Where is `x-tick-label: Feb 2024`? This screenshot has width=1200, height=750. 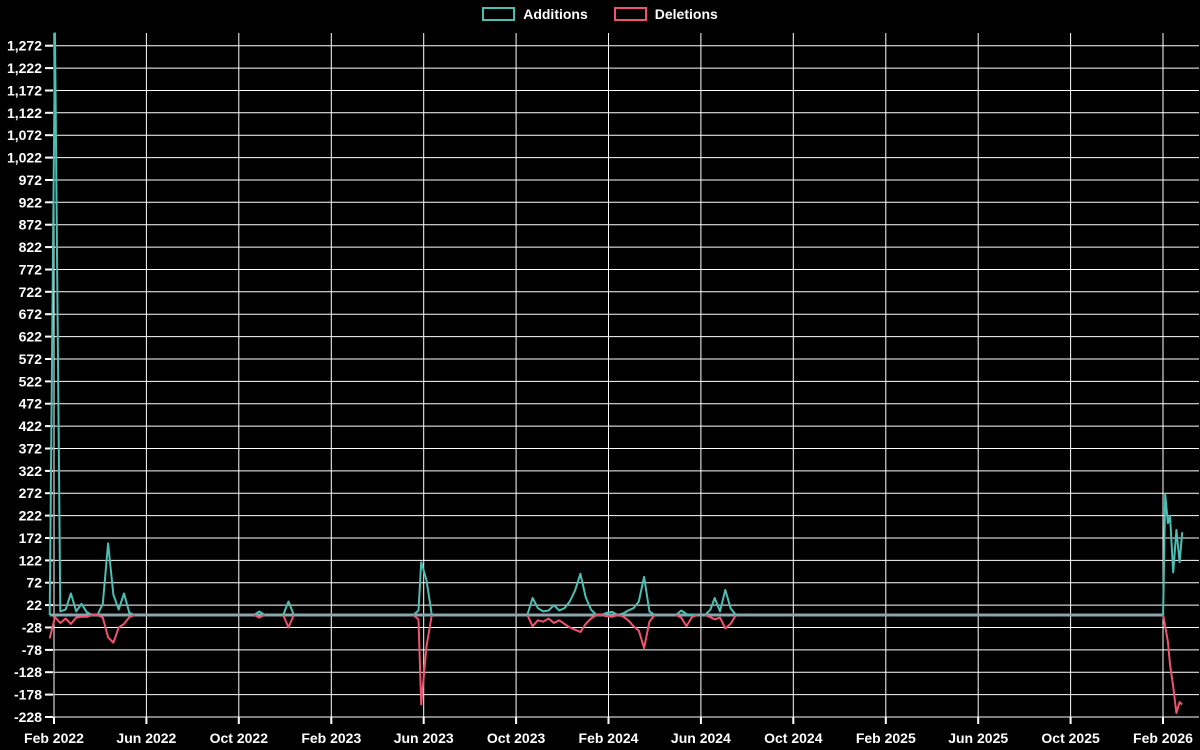
x-tick-label: Feb 2024 is located at coordinates (609, 738).